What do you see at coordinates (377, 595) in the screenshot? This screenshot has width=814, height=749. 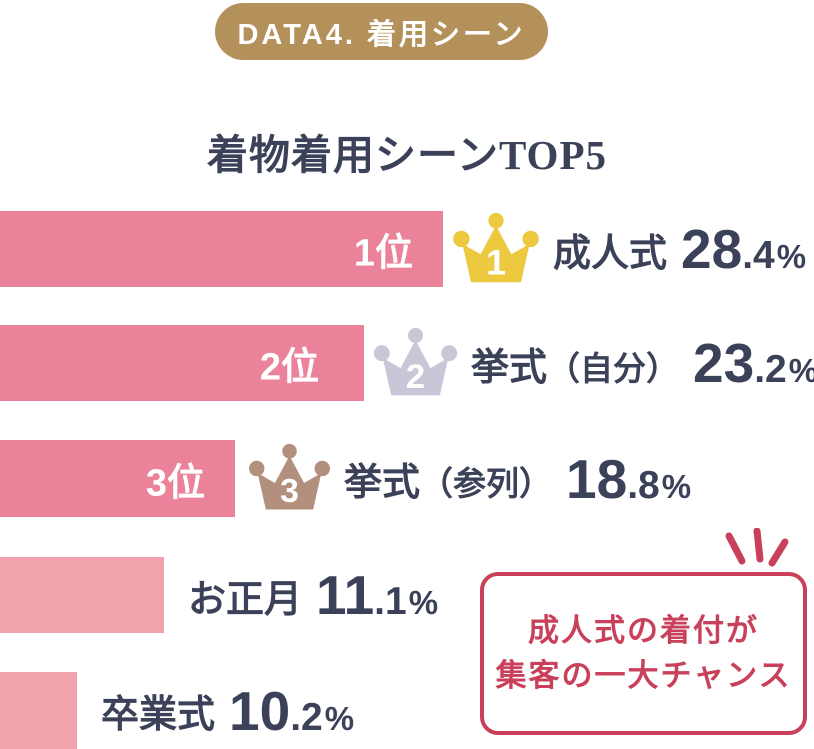 I see `value-percent: 11.1%` at bounding box center [377, 595].